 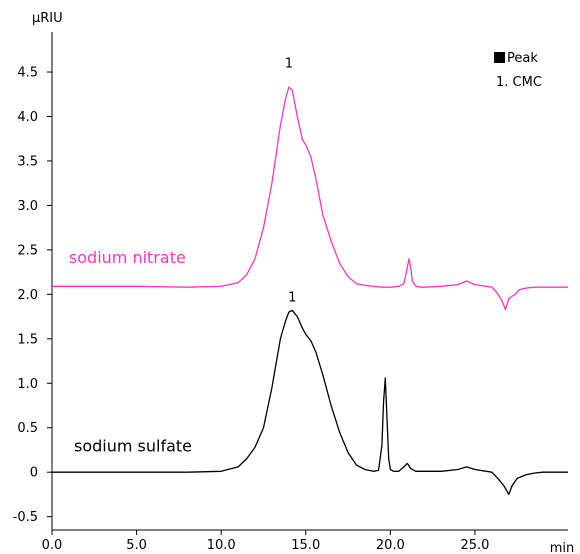 I want to click on legend-marker, so click(x=499, y=57).